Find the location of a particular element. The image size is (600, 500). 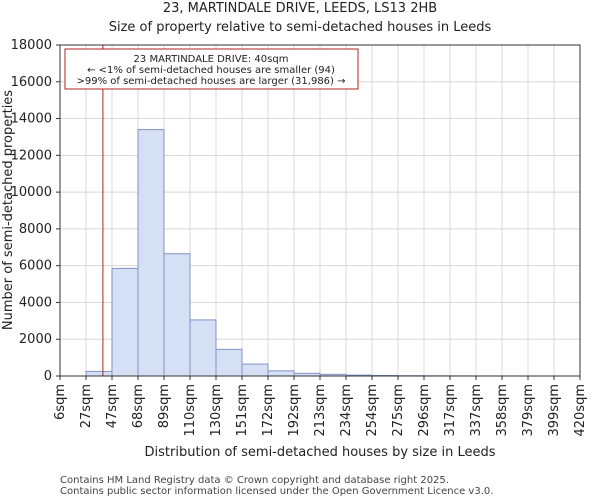

x-tick-label-130sqm: 130sqm is located at coordinates (216, 410).